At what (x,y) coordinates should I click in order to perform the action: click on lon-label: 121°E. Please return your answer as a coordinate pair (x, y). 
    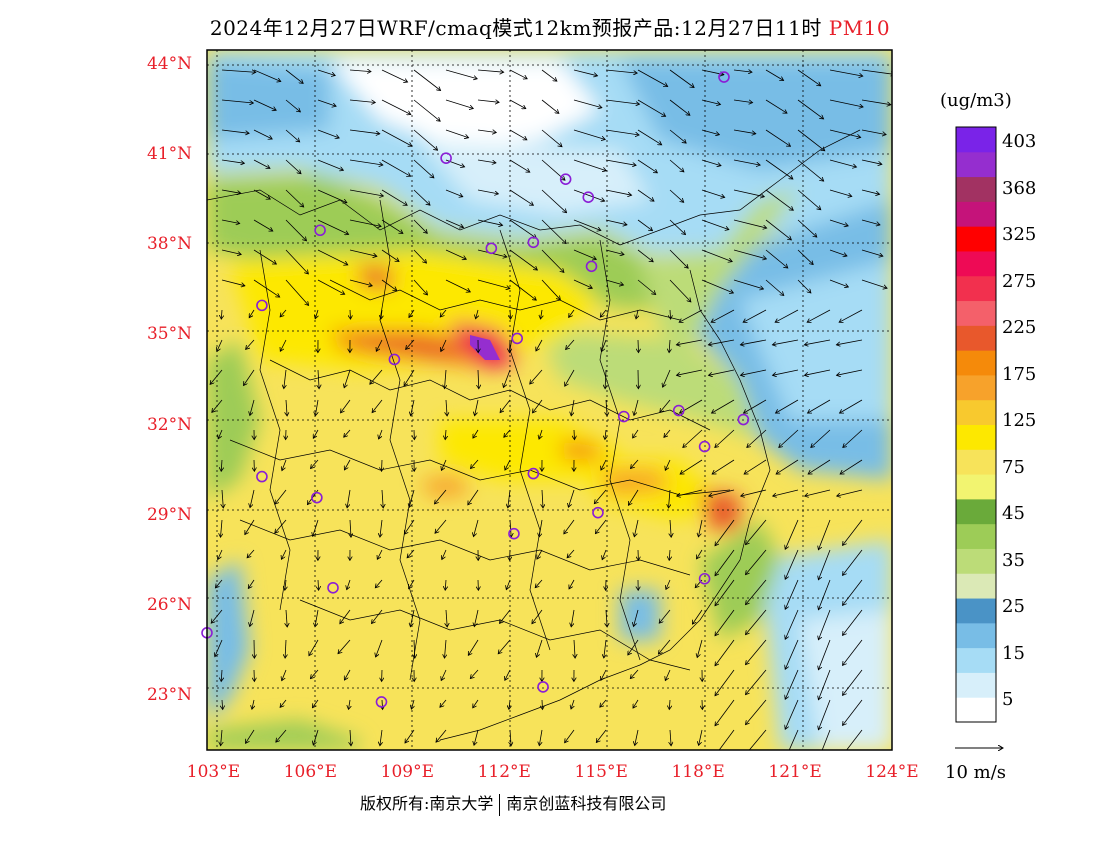
    Looking at the image, I should click on (795, 772).